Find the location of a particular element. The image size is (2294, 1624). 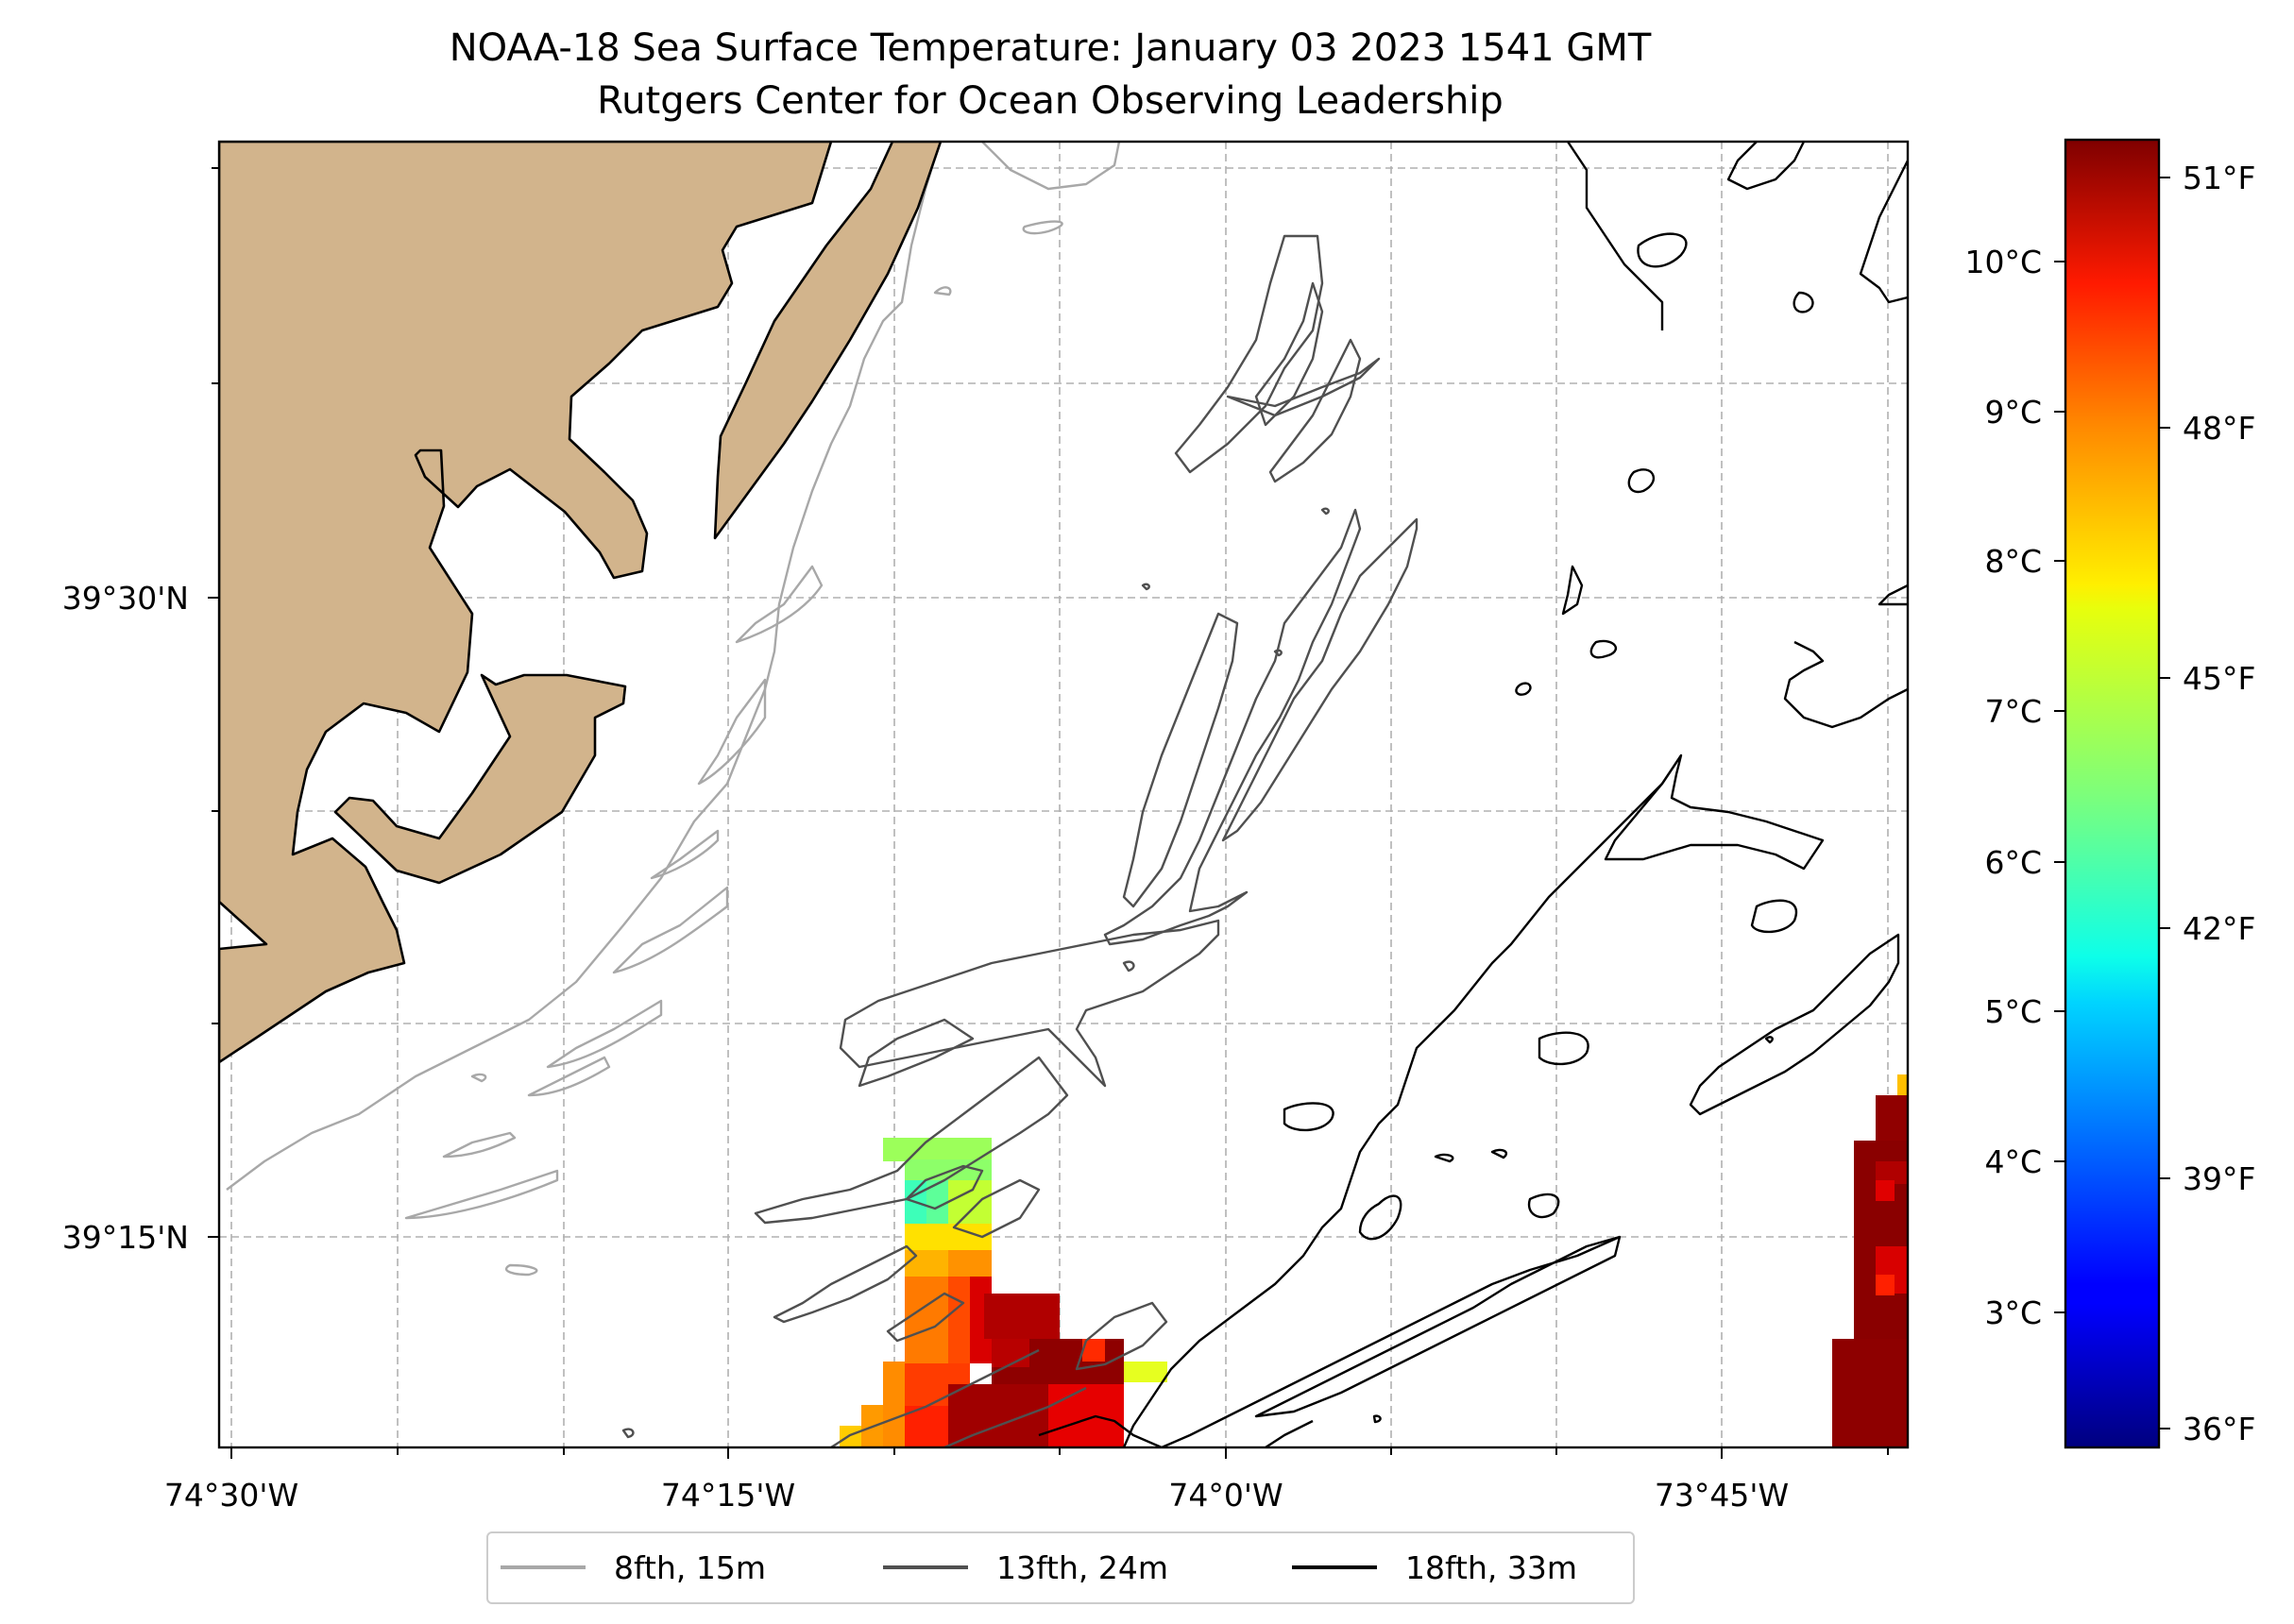

colorbar-celsius-label-4: 7°C is located at coordinates (2013, 711).